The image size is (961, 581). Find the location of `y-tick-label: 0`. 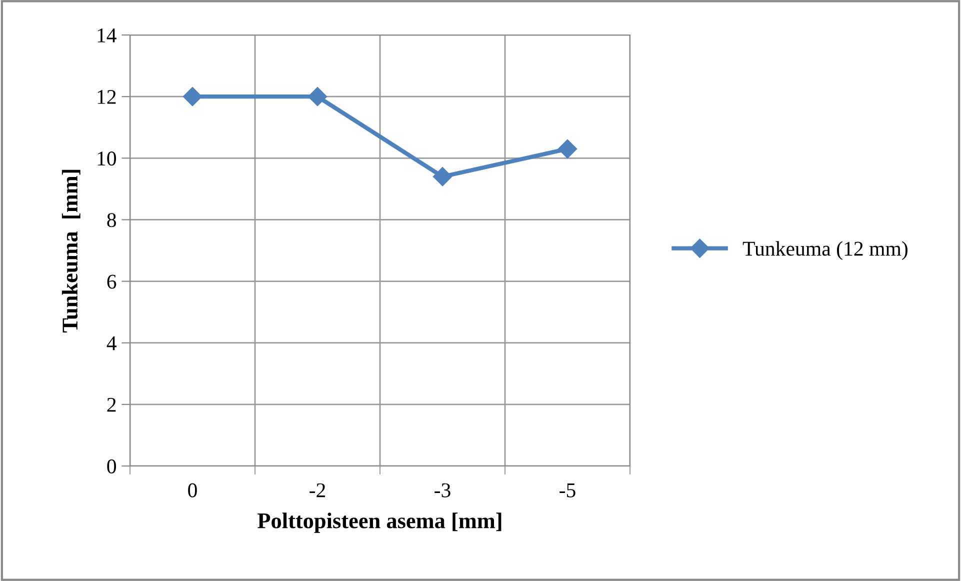

y-tick-label: 0 is located at coordinates (111, 466).